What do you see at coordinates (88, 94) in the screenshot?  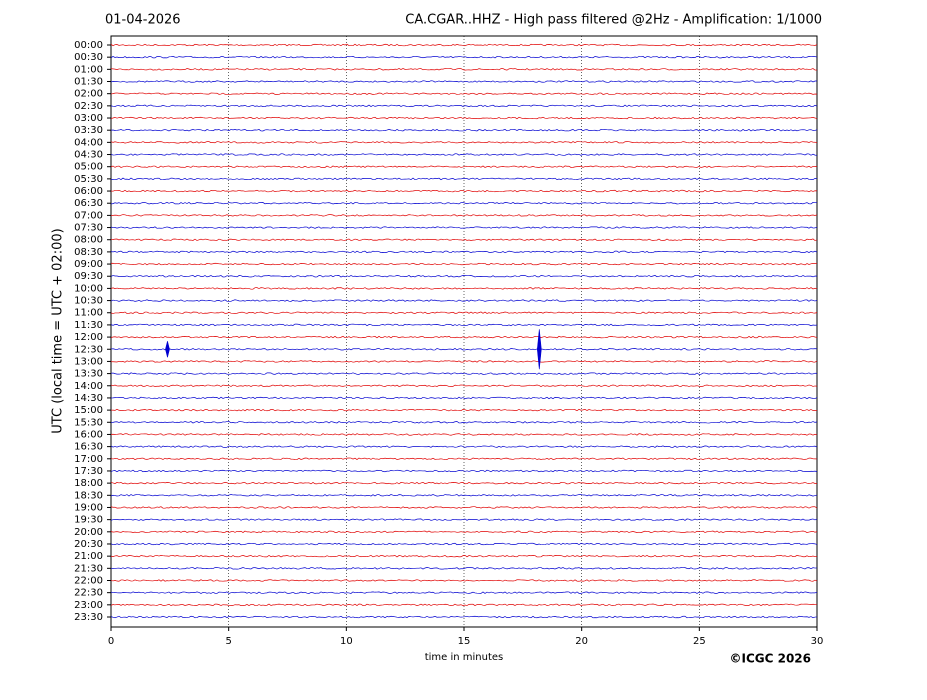 I see `y-tick-label: 02:00` at bounding box center [88, 94].